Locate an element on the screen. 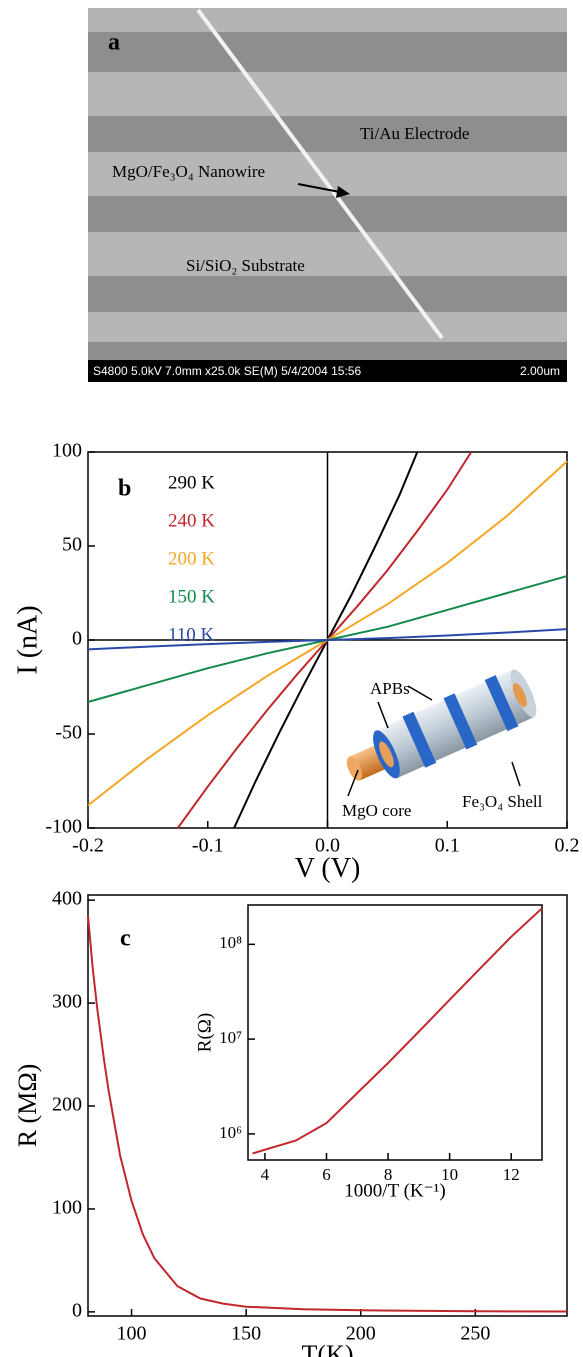  x-tick-label: 12 is located at coordinates (511, 1174).